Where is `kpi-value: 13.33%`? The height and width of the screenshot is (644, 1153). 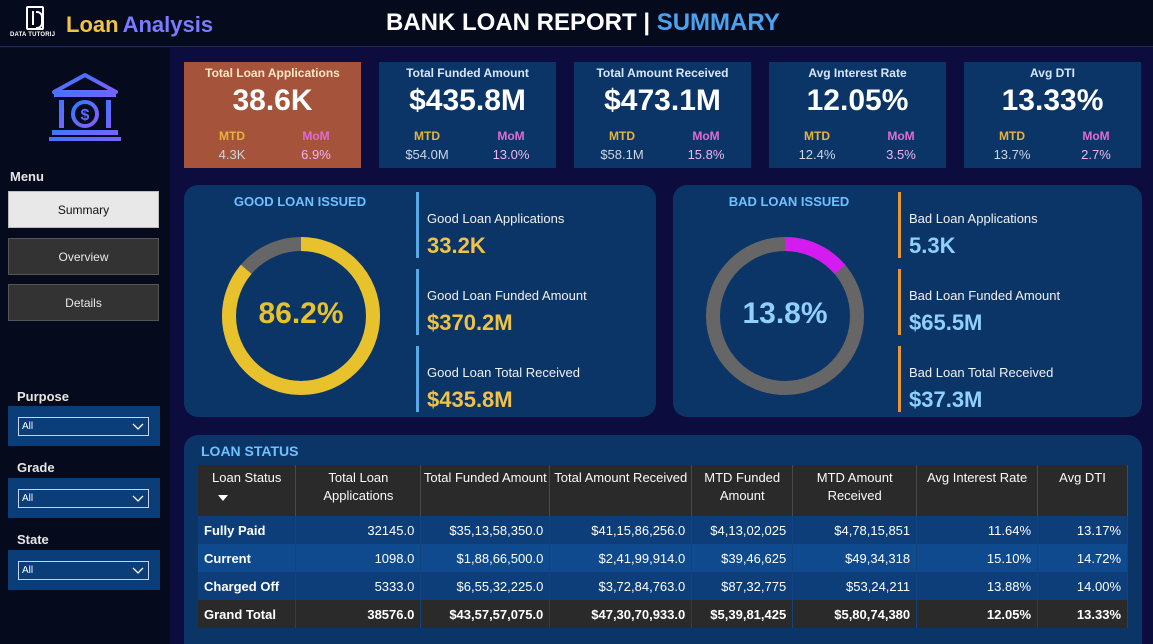
kpi-value: 13.33% is located at coordinates (1052, 100).